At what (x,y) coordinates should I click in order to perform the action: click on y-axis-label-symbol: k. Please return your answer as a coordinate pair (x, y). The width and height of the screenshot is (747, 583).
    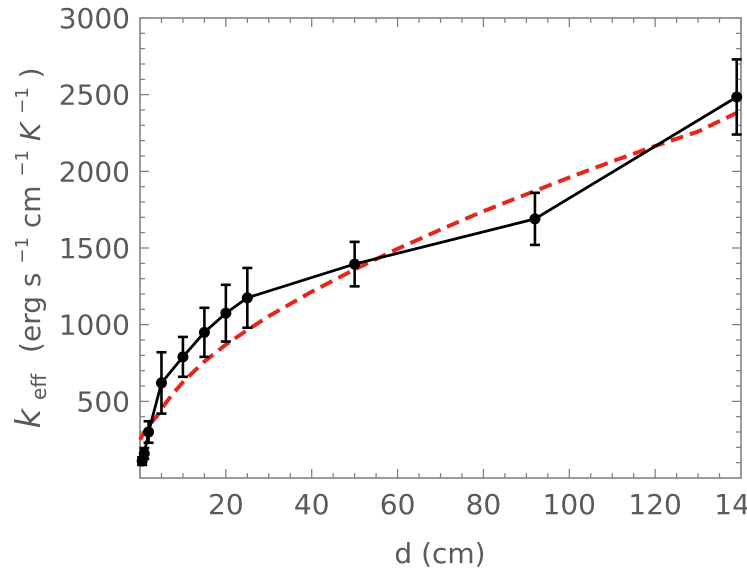
    Looking at the image, I should click on (29, 418).